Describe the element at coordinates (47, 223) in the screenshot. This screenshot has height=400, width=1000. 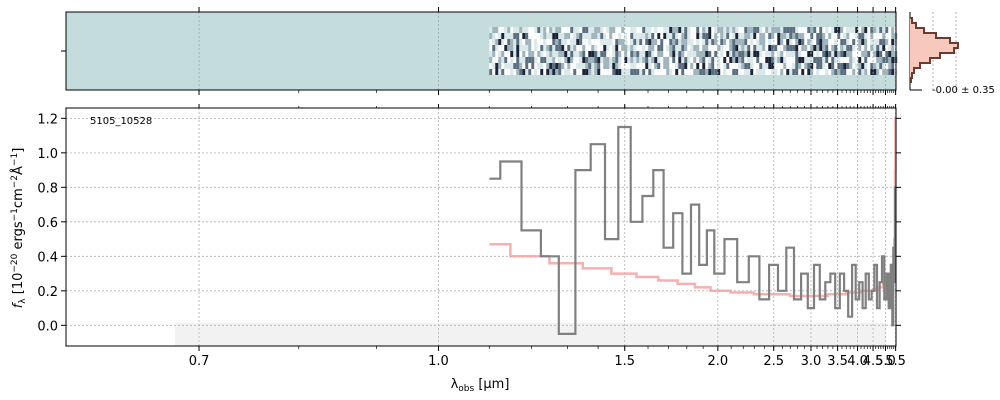
I see `y-tick-label: 0.6` at that location.